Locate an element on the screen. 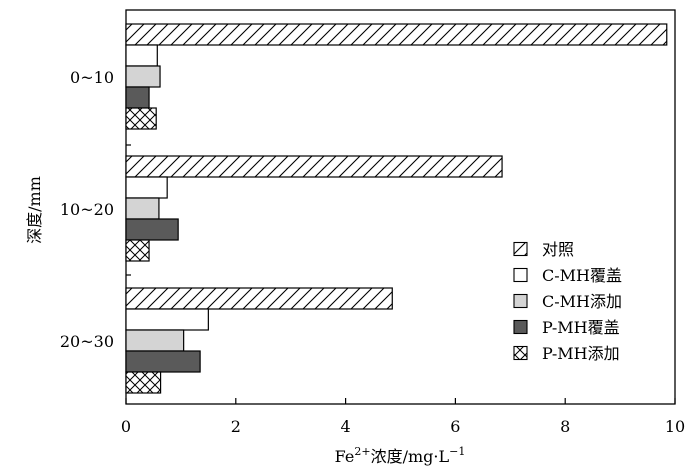  y-category-label: 20~30 is located at coordinates (87, 341).